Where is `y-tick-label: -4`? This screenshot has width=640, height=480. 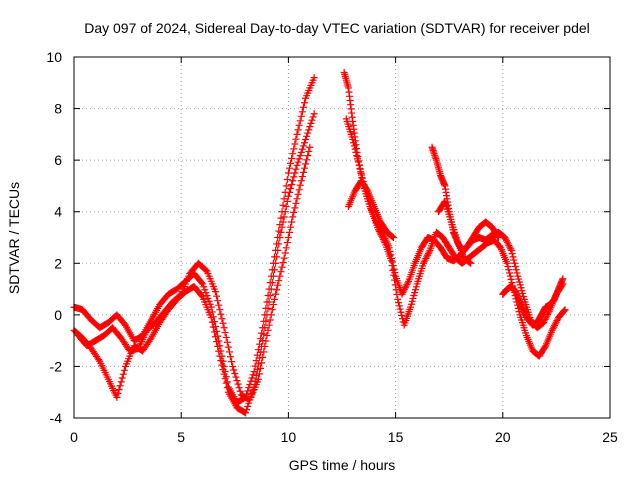
y-tick-label: -4 is located at coordinates (56, 418).